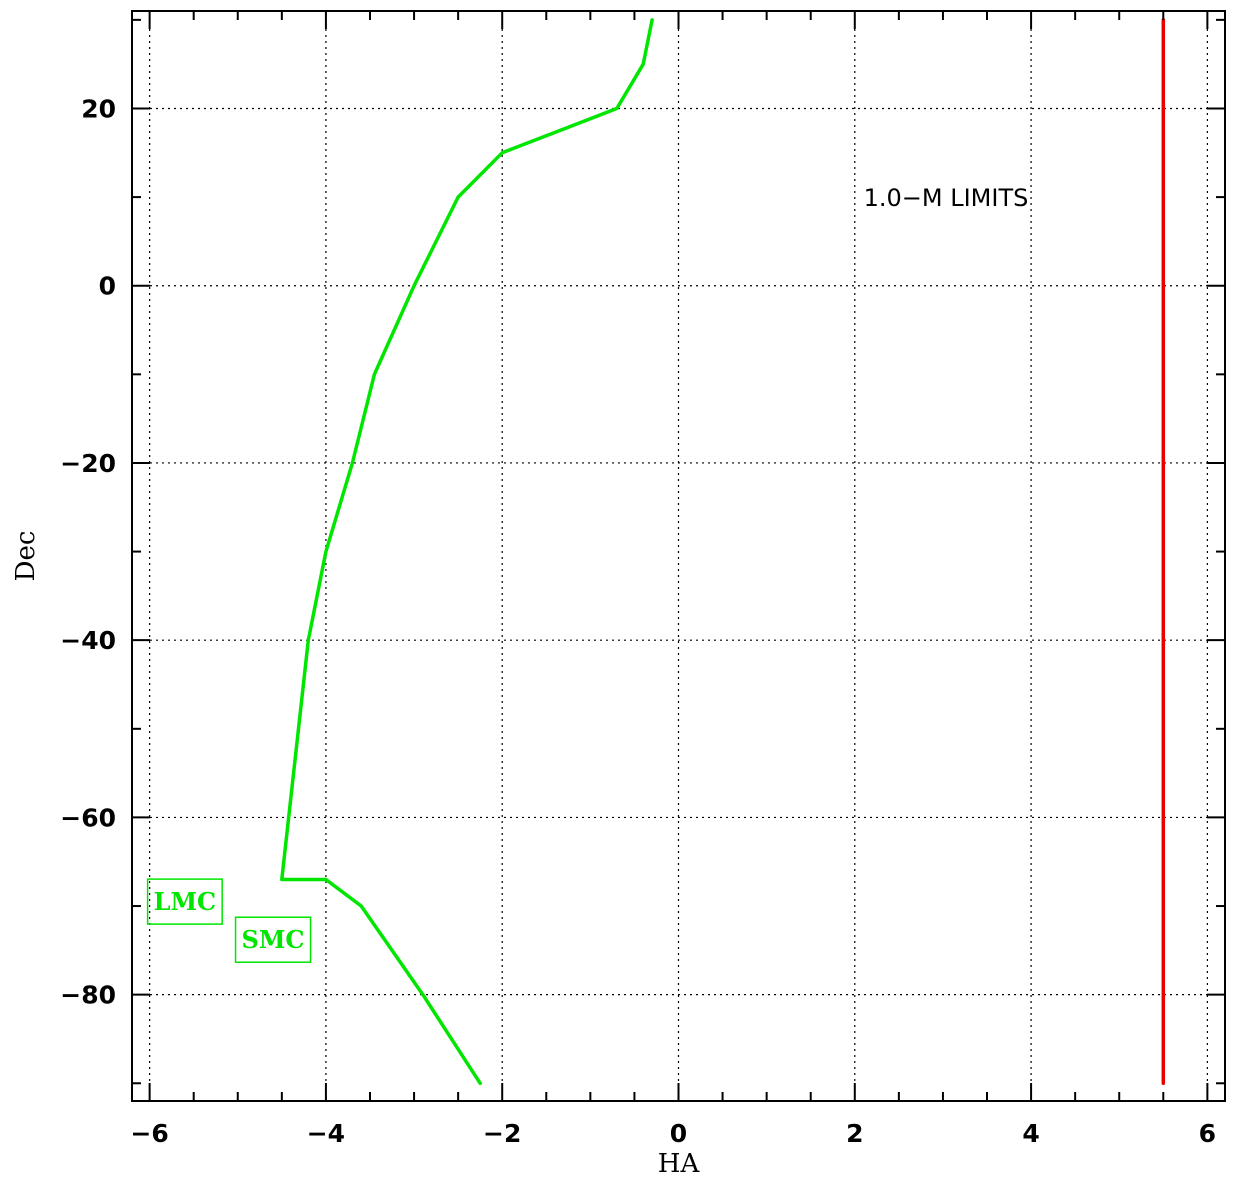 This screenshot has width=1234, height=1180. I want to click on y-tick-label: −80, so click(88, 995).